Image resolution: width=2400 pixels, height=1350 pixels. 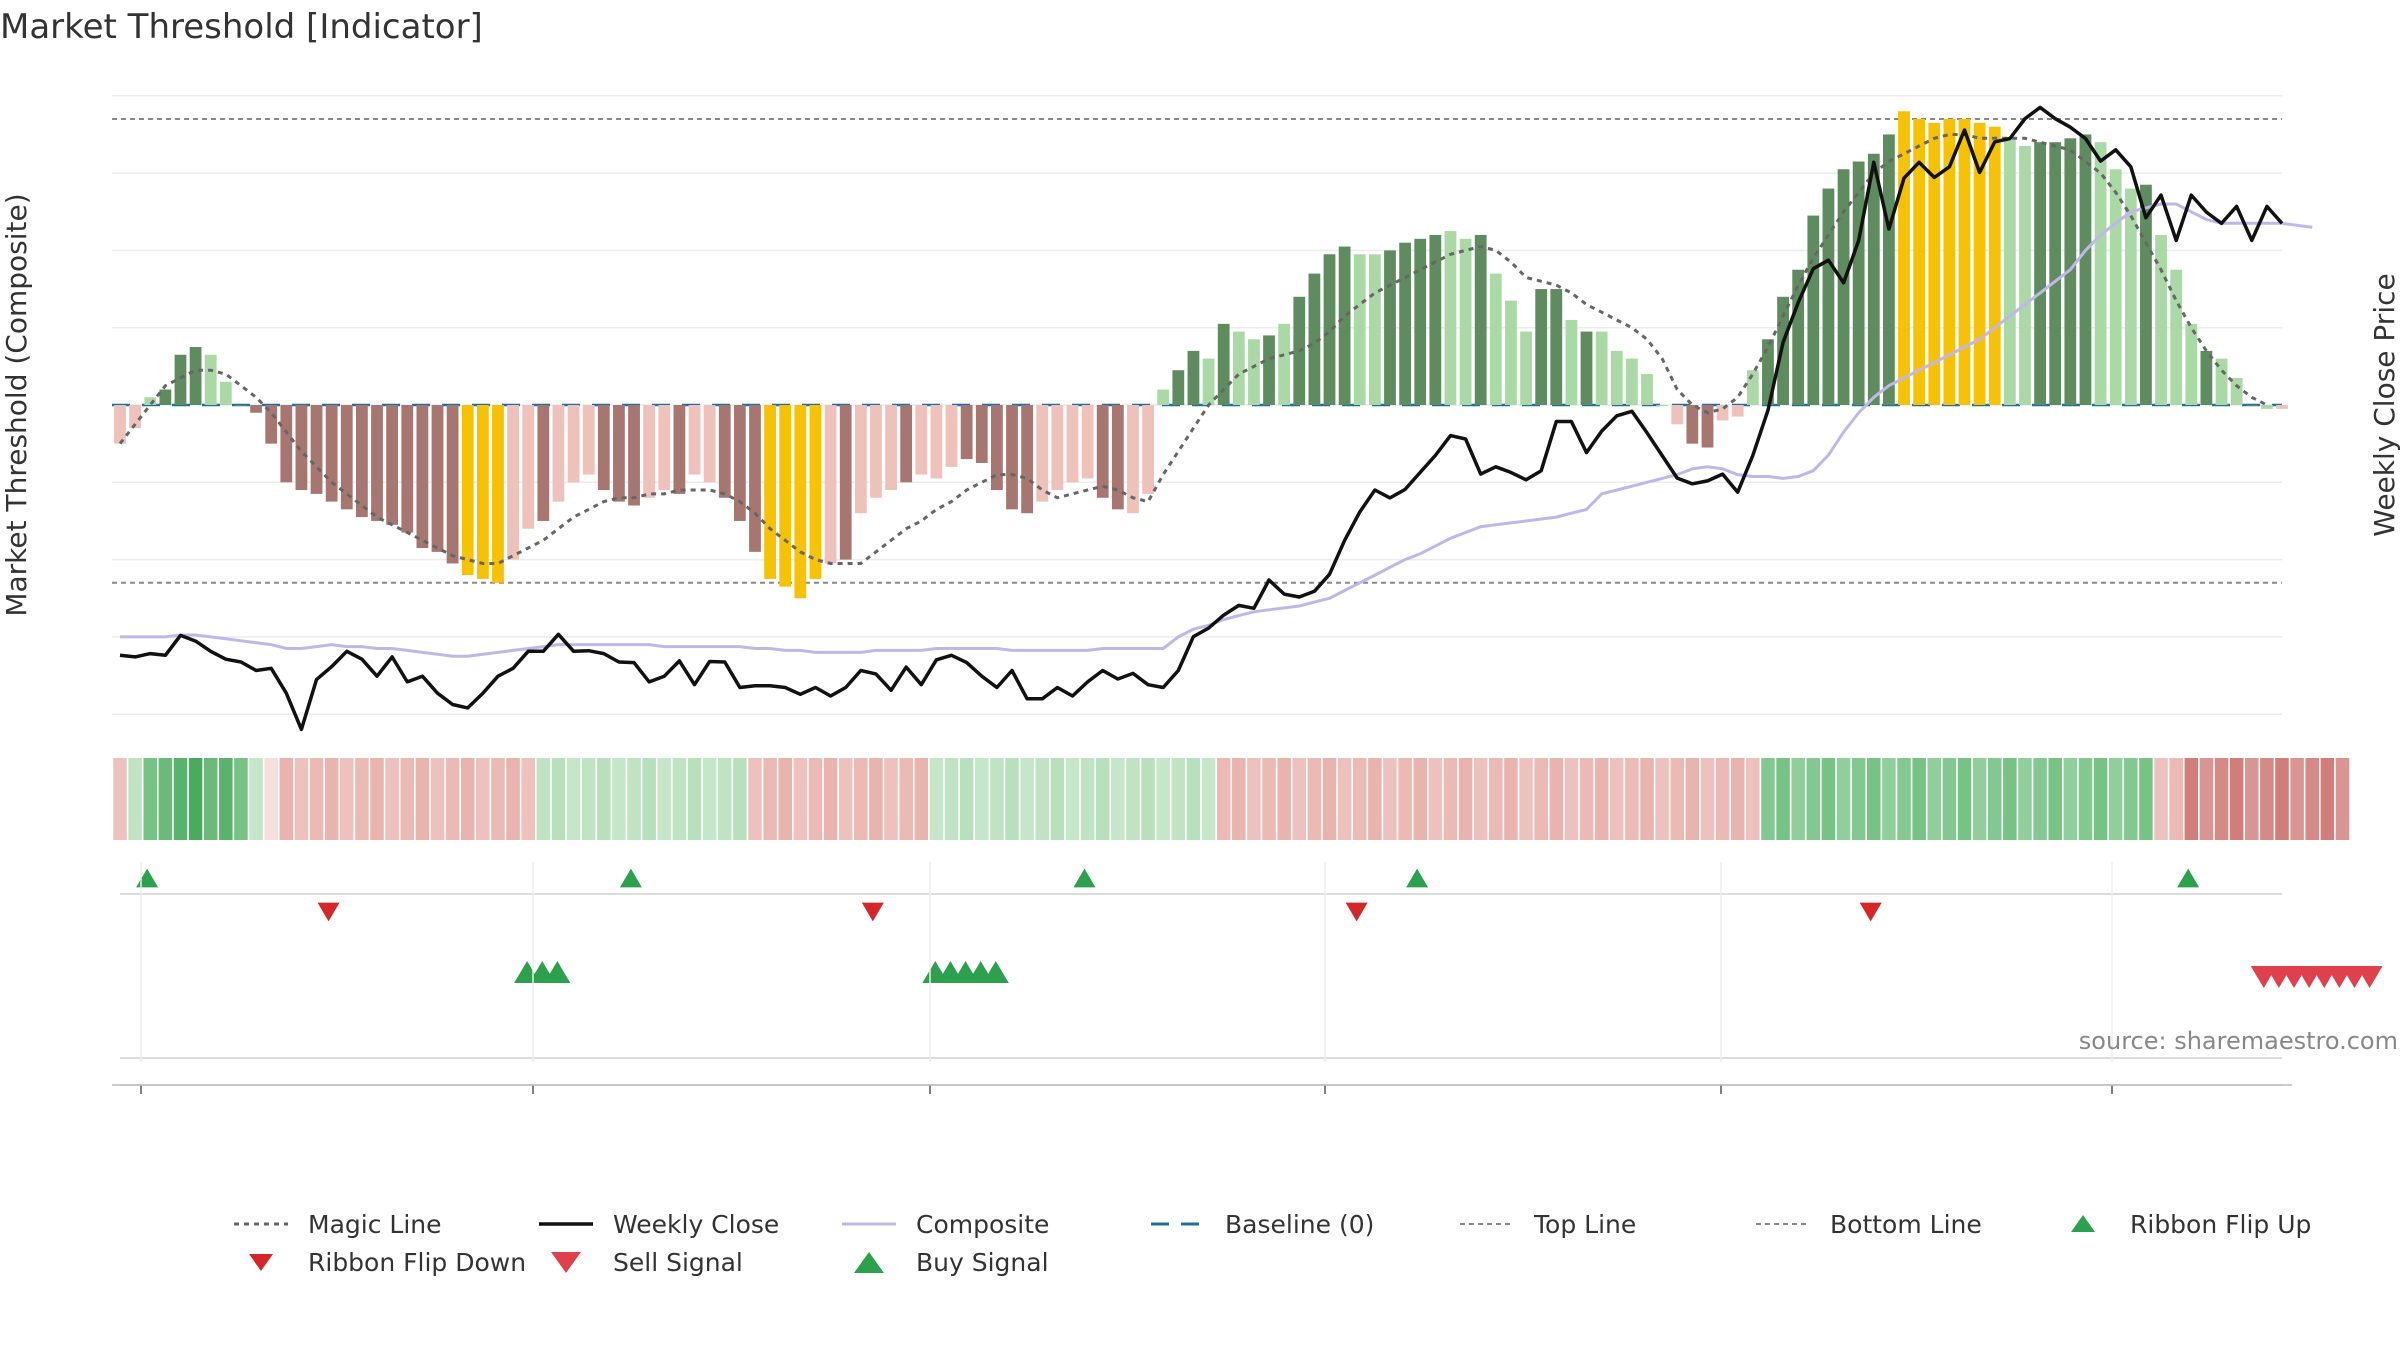 I want to click on legend-label: Bottom Line, so click(x=1906, y=1224).